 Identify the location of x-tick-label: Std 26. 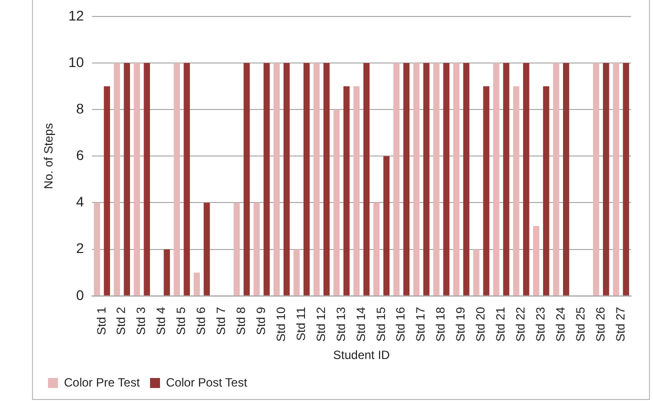
(600, 324).